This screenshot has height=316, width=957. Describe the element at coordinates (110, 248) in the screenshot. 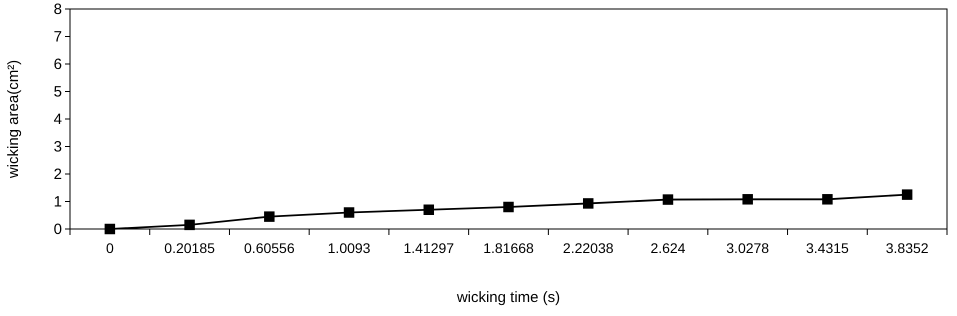

I see `x-tick-label: 0` at that location.